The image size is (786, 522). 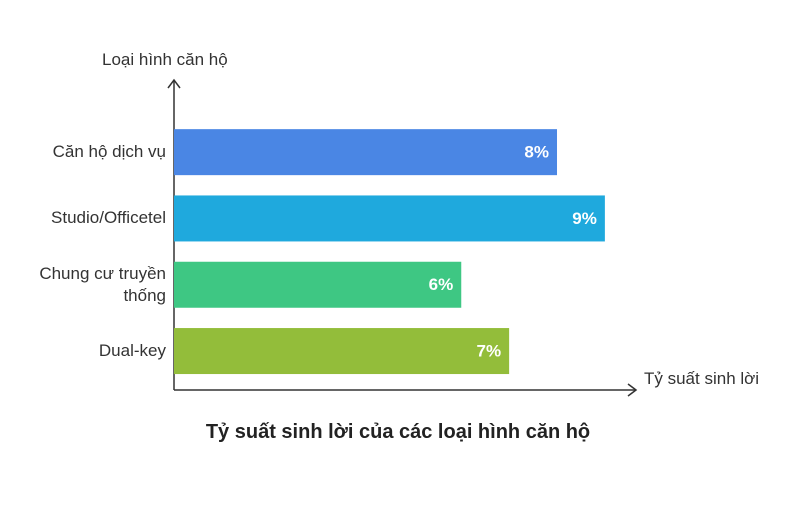 What do you see at coordinates (702, 378) in the screenshot?
I see `x-axis-label: Tỷ suất sinh lời` at bounding box center [702, 378].